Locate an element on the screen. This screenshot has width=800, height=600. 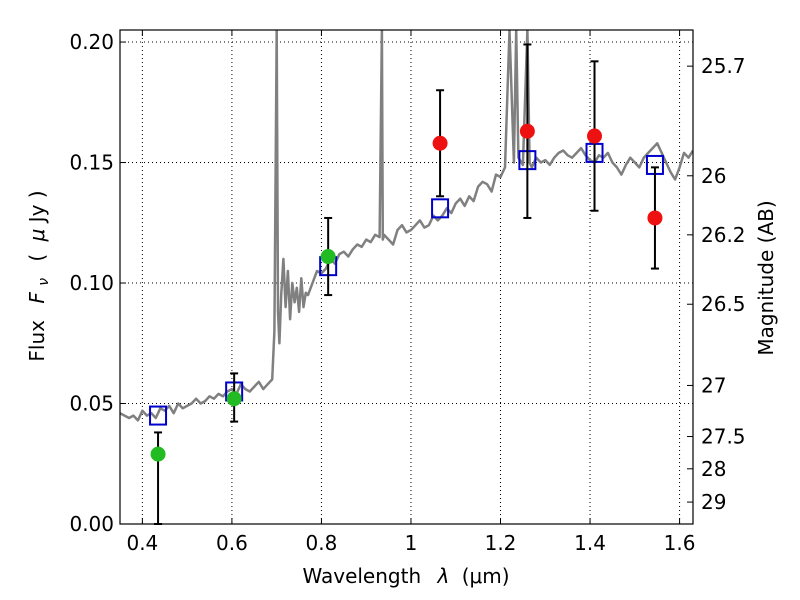
y-tick-label: 0.15 is located at coordinates (91, 163).